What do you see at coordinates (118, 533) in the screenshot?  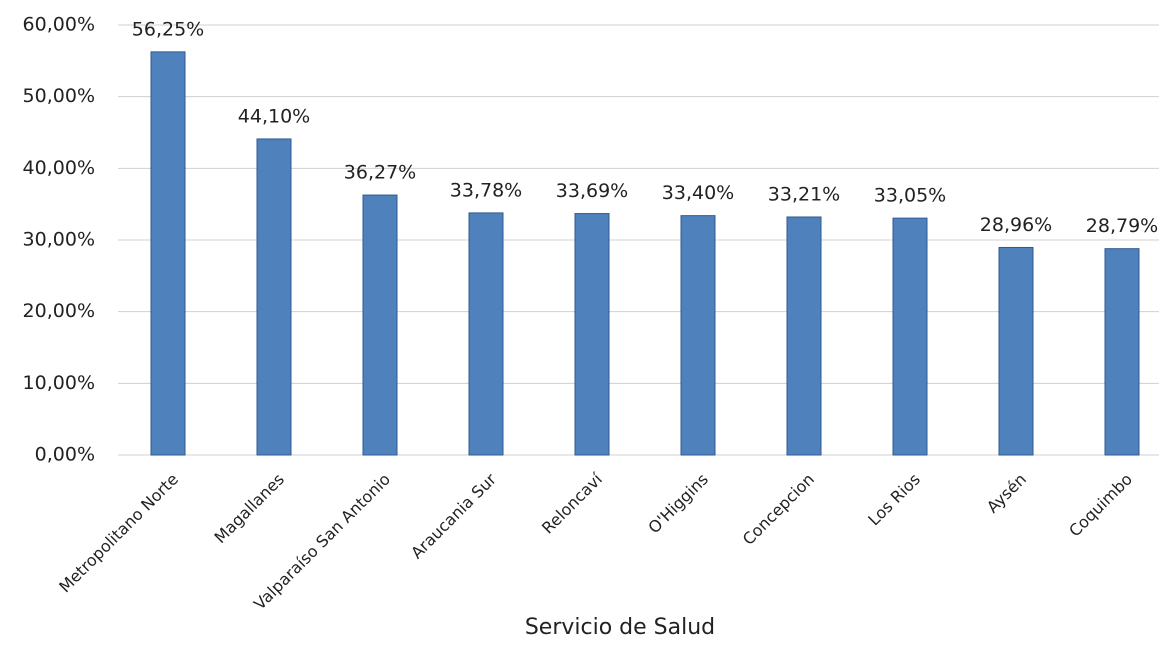 I see `x-tick-label: Metropolitano Norte` at bounding box center [118, 533].